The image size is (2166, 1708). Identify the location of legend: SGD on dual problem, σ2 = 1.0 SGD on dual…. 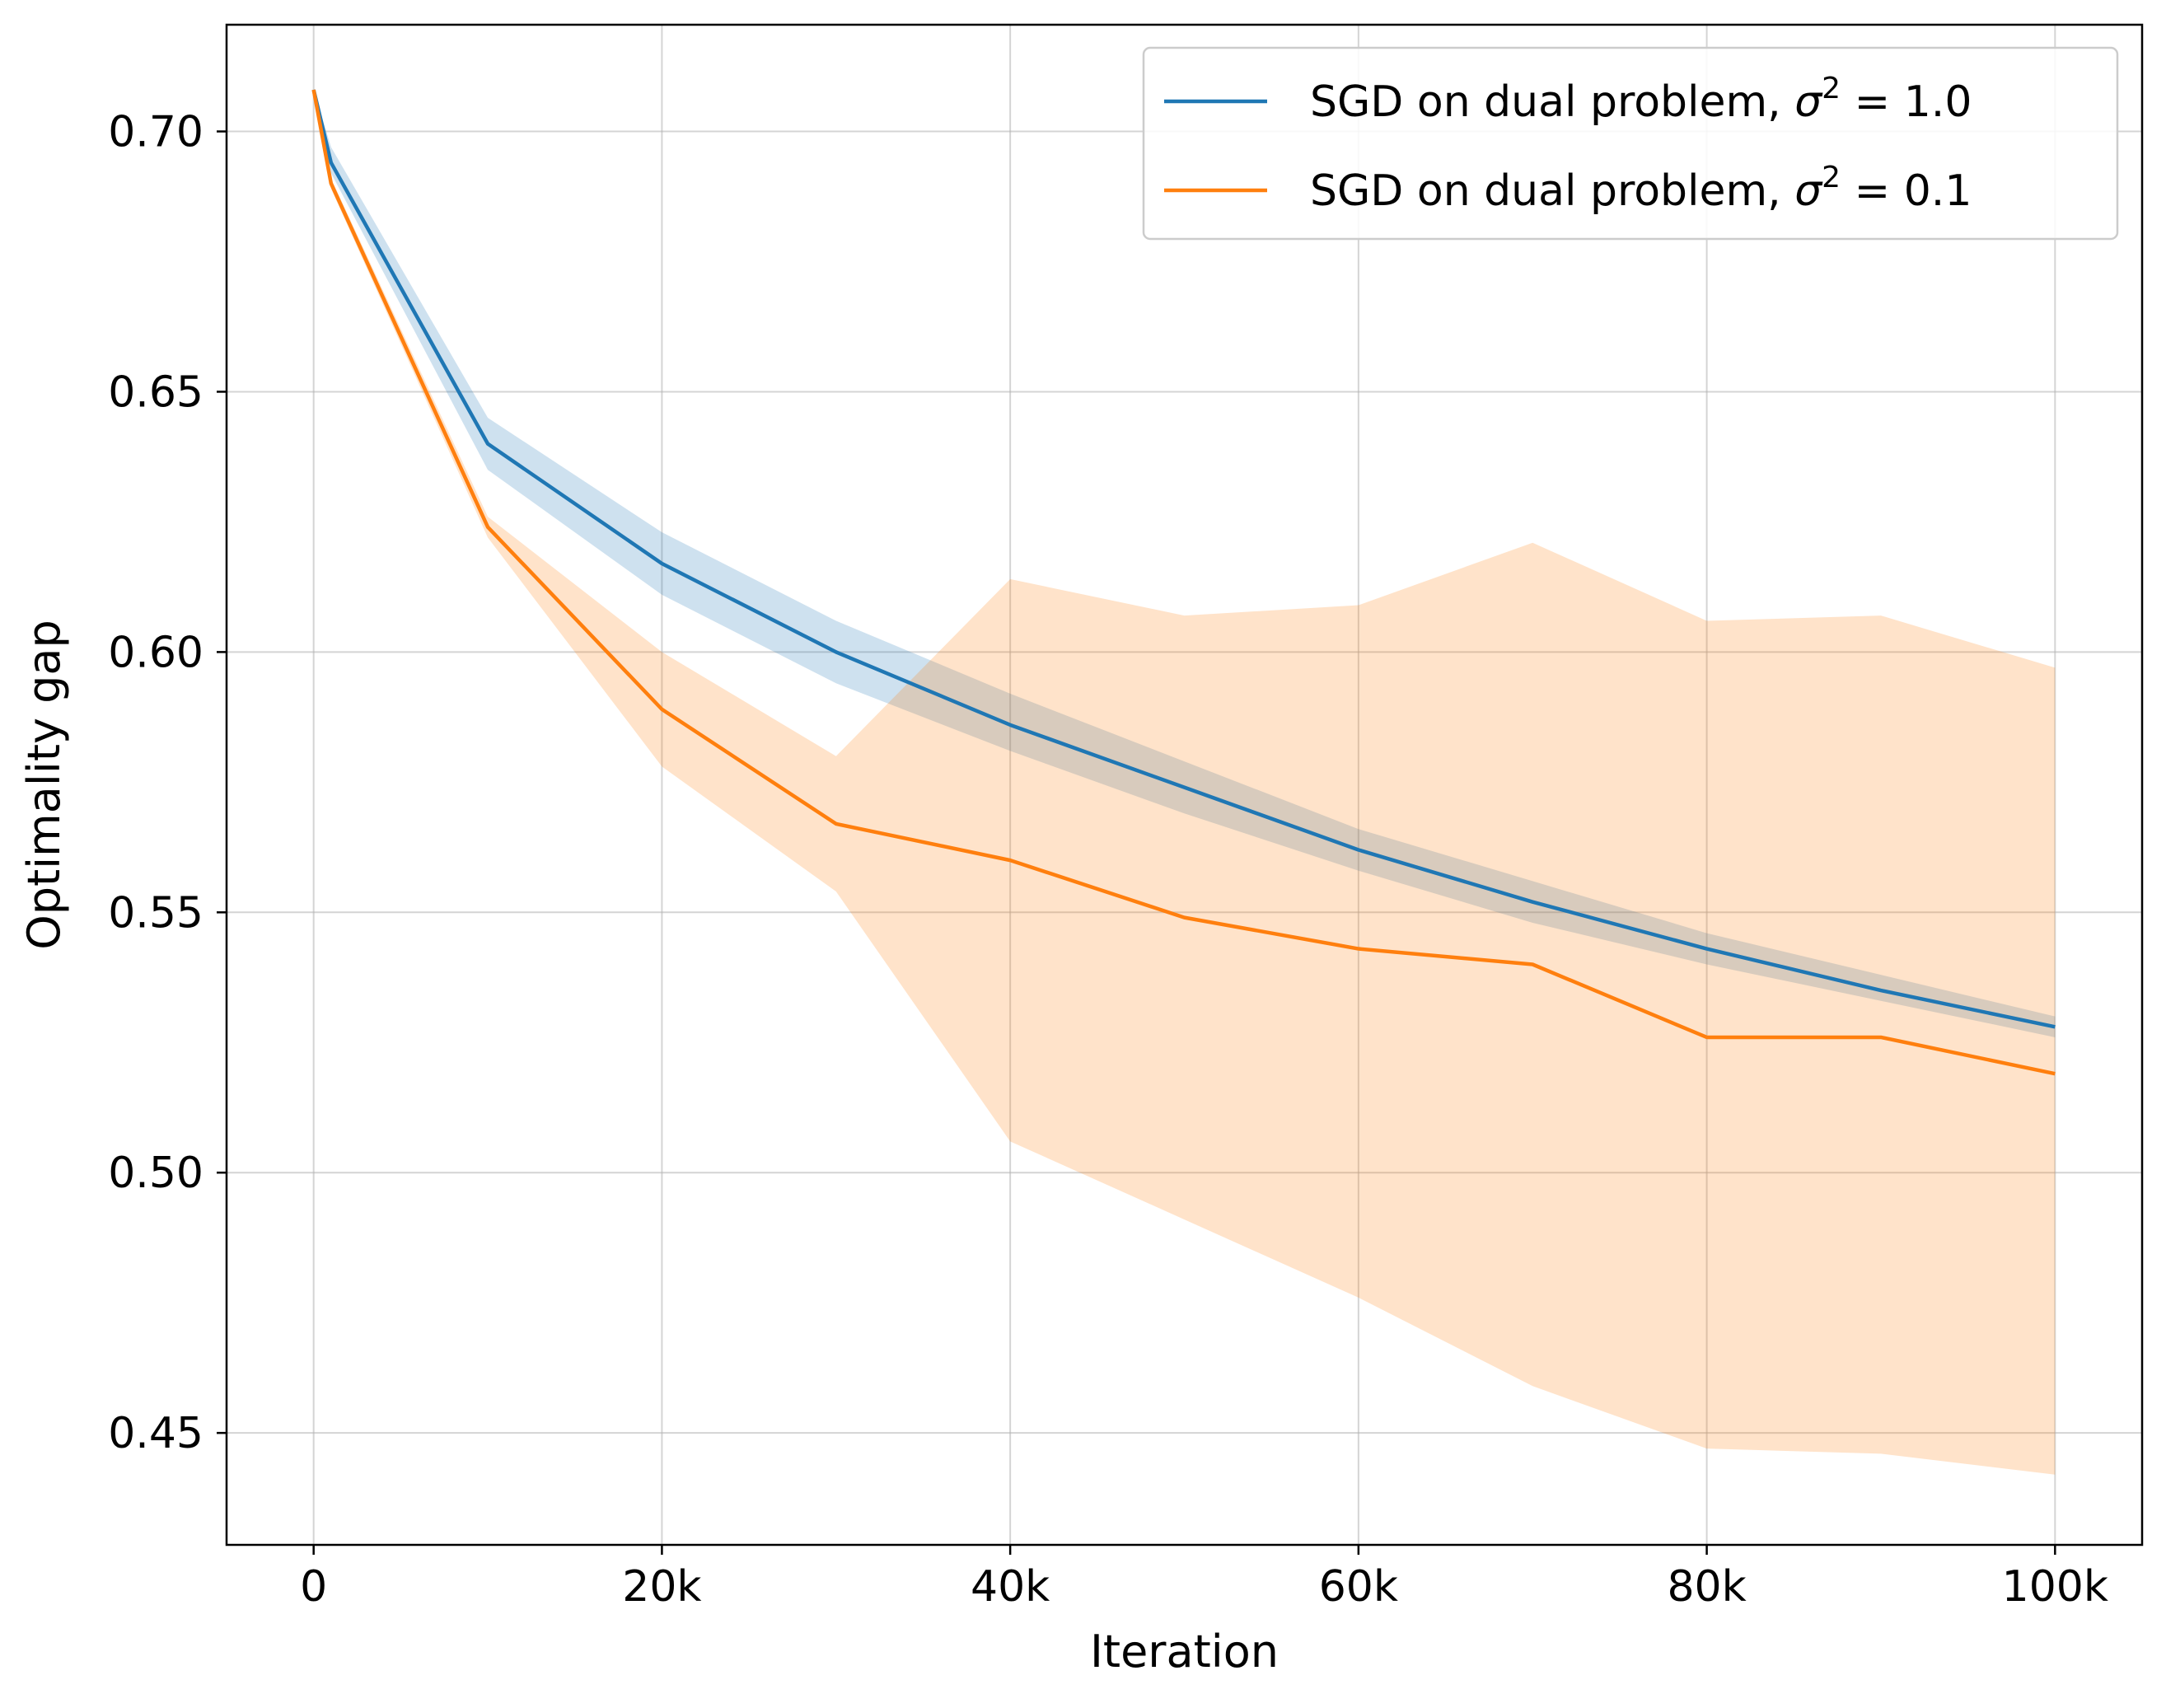
(1630, 143).